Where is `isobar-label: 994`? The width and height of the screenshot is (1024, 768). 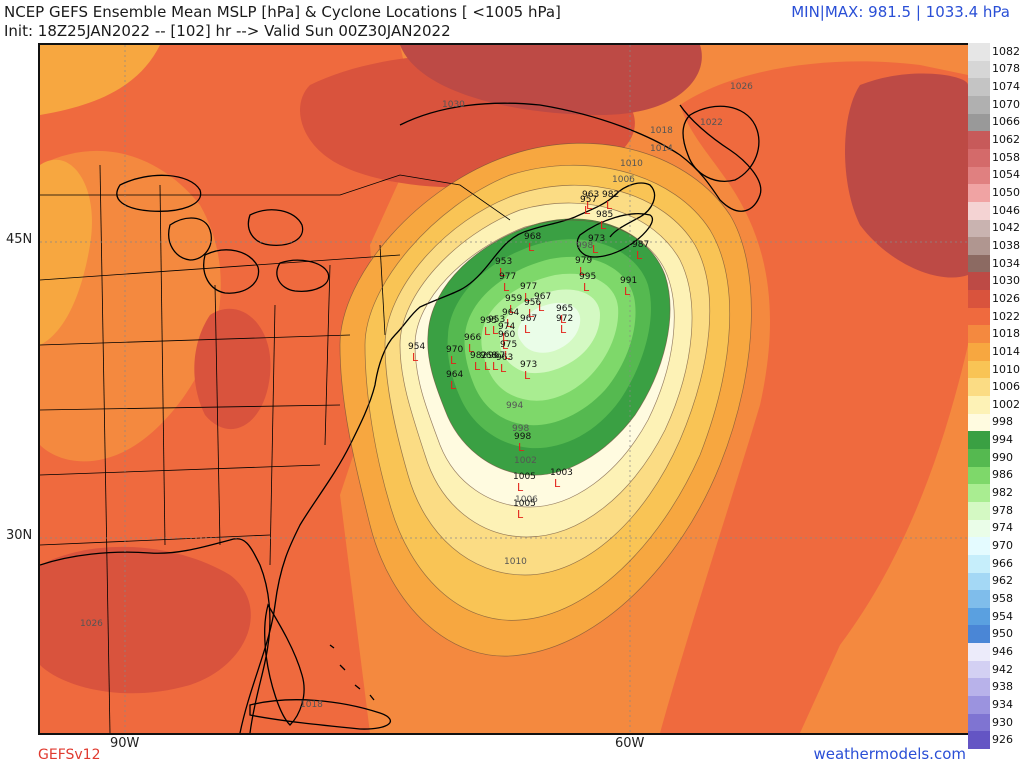
isobar-label: 994 is located at coordinates (514, 406).